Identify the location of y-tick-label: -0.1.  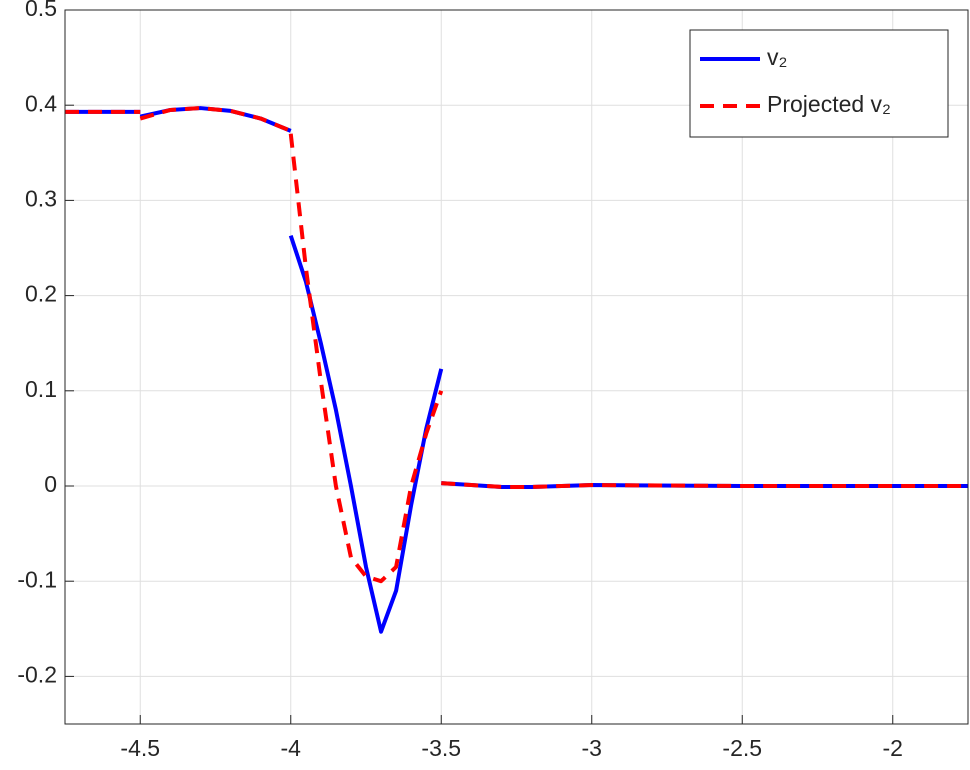
(37, 579).